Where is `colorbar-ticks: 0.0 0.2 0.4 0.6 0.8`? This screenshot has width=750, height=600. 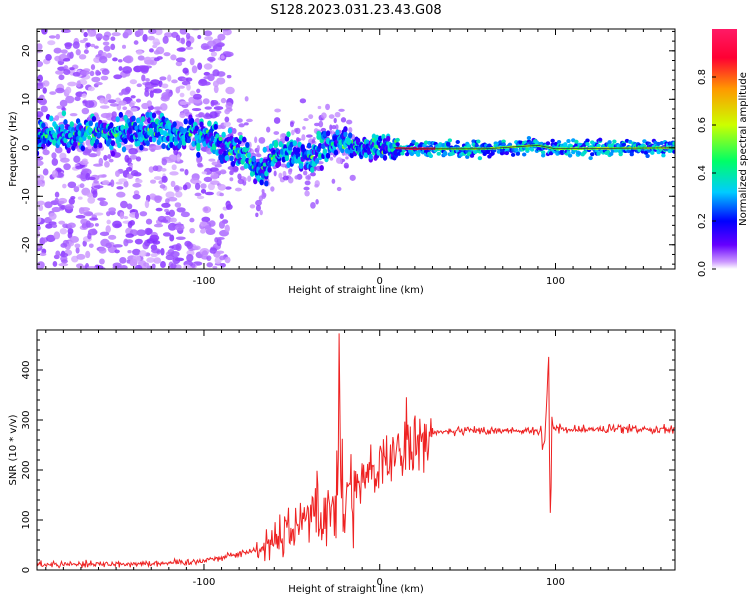 colorbar-ticks: 0.0 0.2 0.4 0.6 0.8 is located at coordinates (706, 173).